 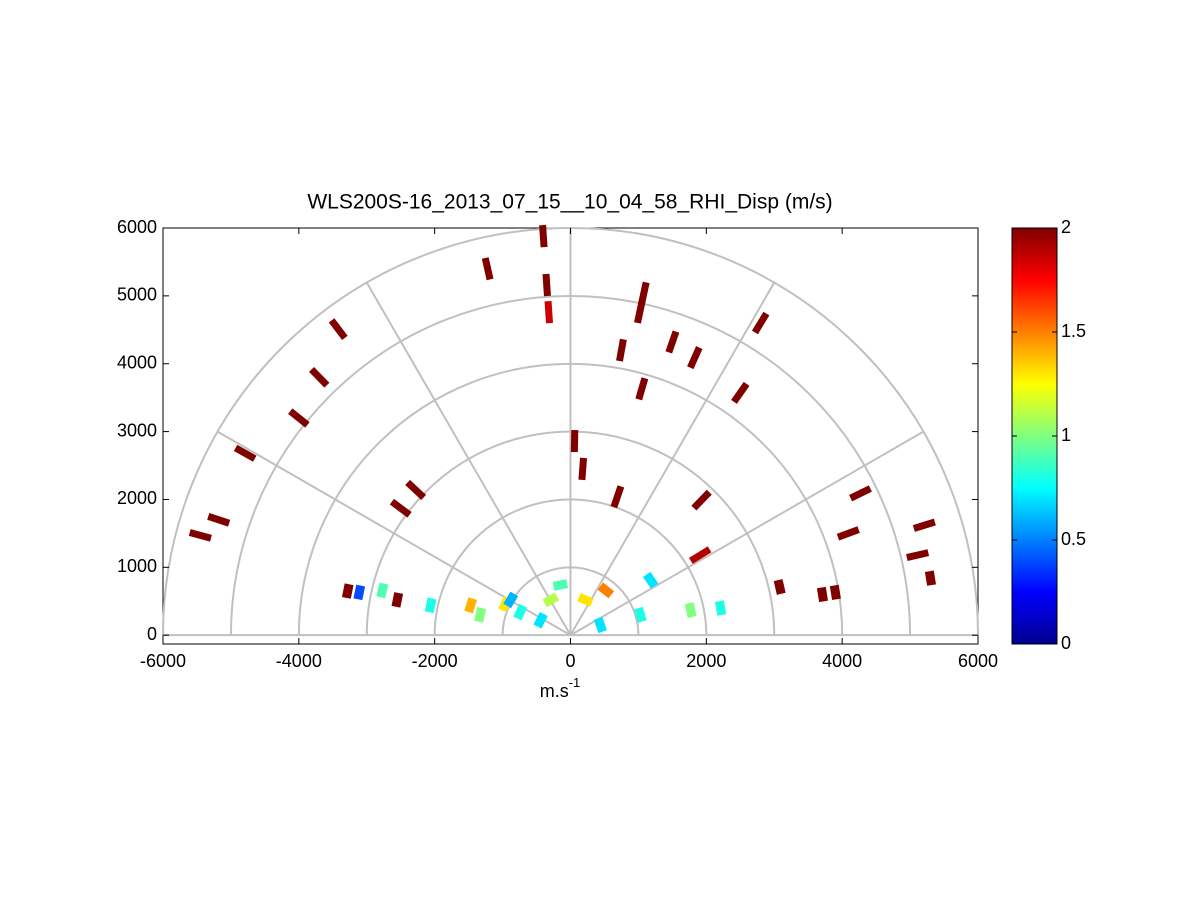 I want to click on x-tick-label: -4000, so click(x=299, y=661).